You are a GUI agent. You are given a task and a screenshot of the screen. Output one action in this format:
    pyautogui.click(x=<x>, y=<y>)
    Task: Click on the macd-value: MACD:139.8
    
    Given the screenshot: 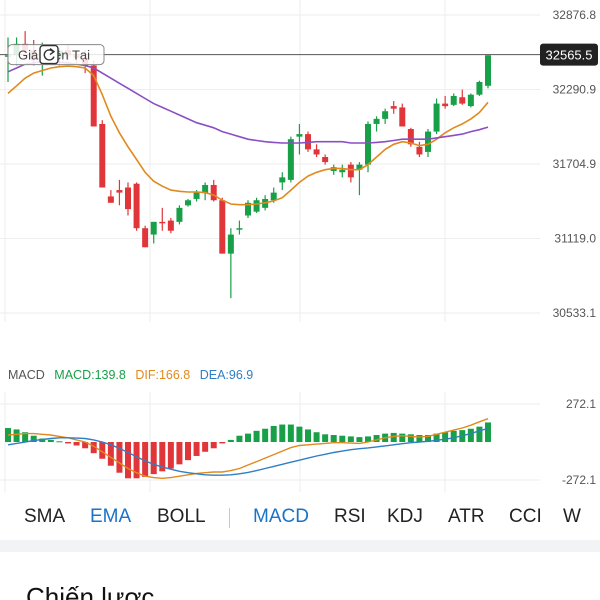 What is the action you would take?
    pyautogui.click(x=90, y=375)
    